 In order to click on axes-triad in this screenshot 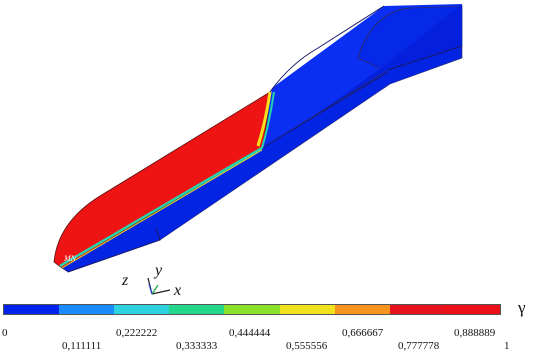, I will do `click(159, 286)`.